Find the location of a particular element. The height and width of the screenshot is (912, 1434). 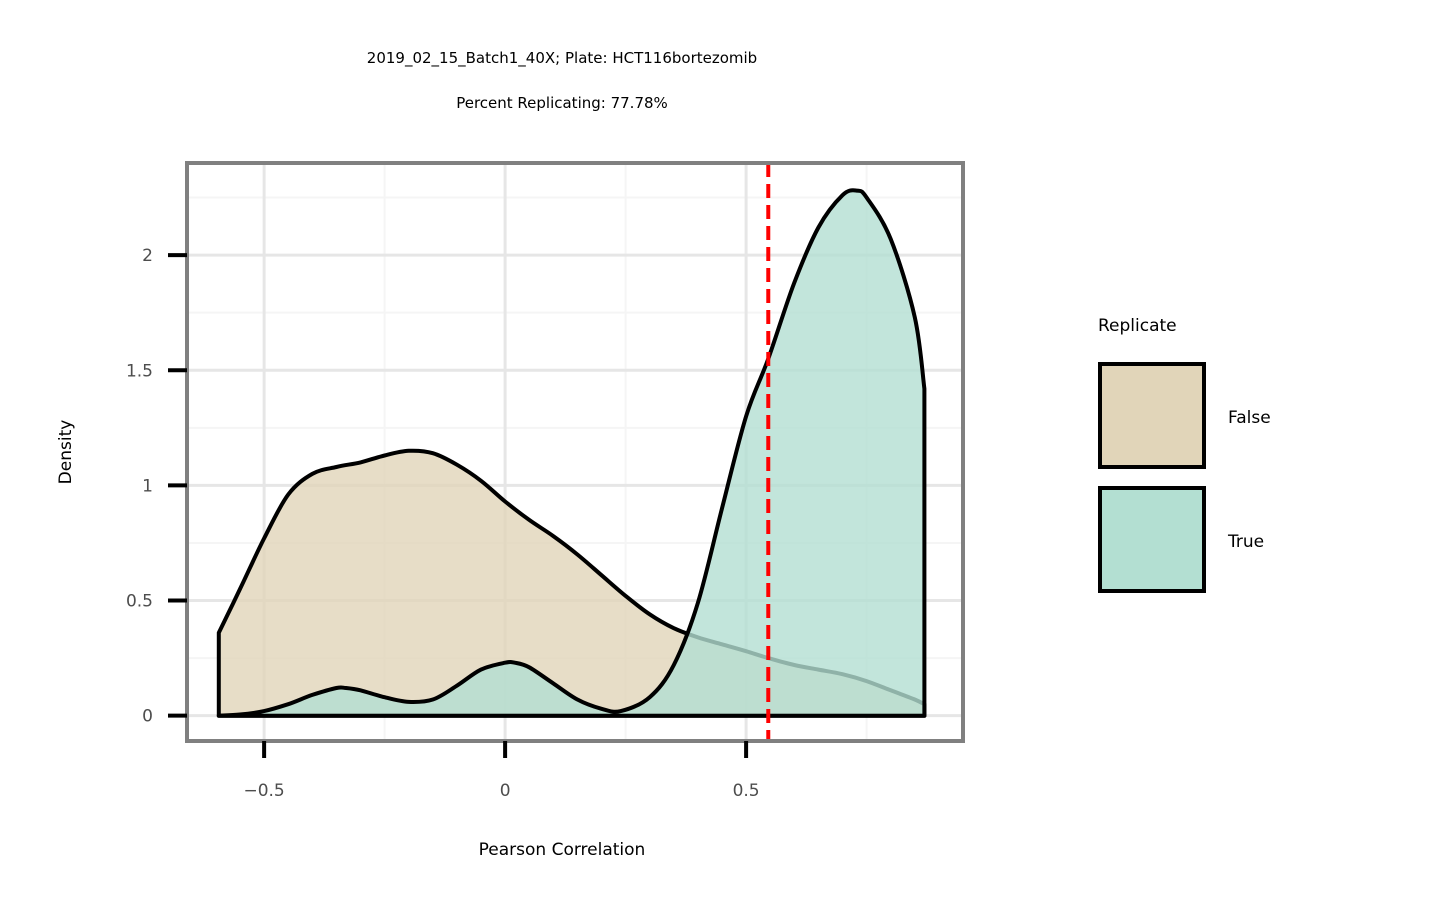

y-tick-label: 0 is located at coordinates (147, 717).